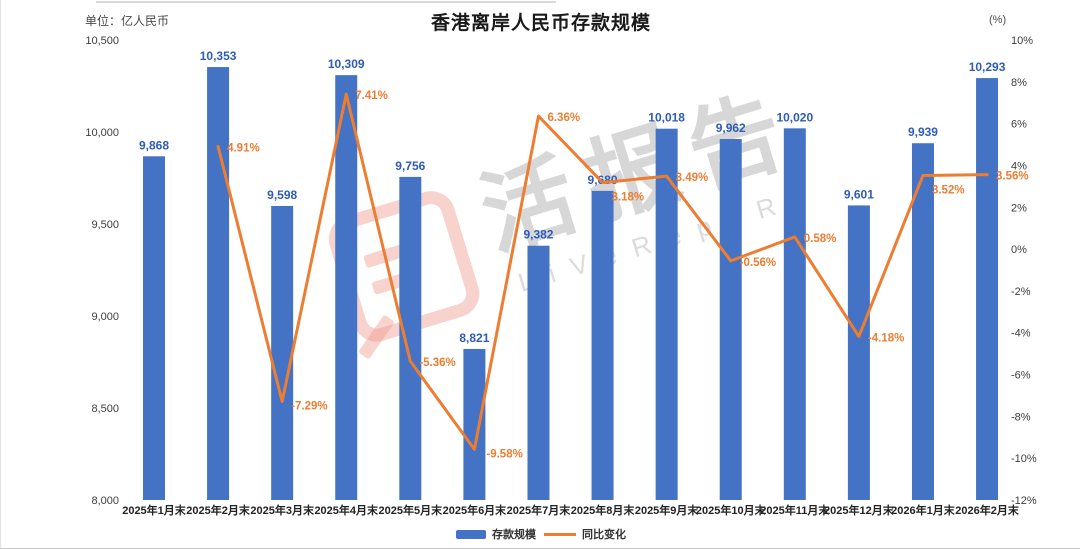  Describe the element at coordinates (218, 56) in the screenshot. I see `bar-value-label: 10,353` at that location.